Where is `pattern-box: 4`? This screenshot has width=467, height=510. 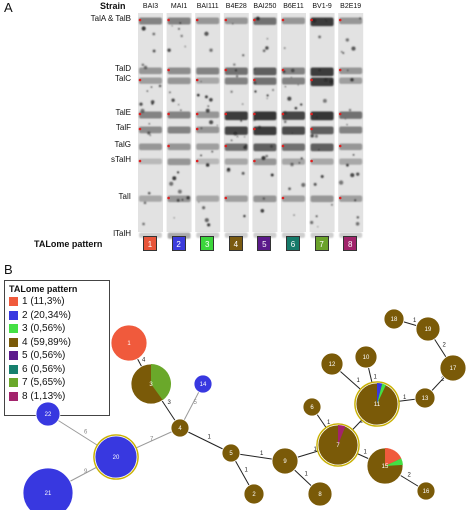 pattern-box: 4 is located at coordinates (235, 243).